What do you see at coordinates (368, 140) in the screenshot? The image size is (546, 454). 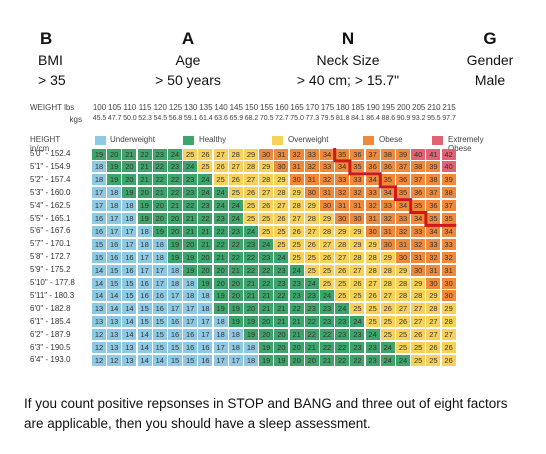 I see `obese-swatch` at bounding box center [368, 140].